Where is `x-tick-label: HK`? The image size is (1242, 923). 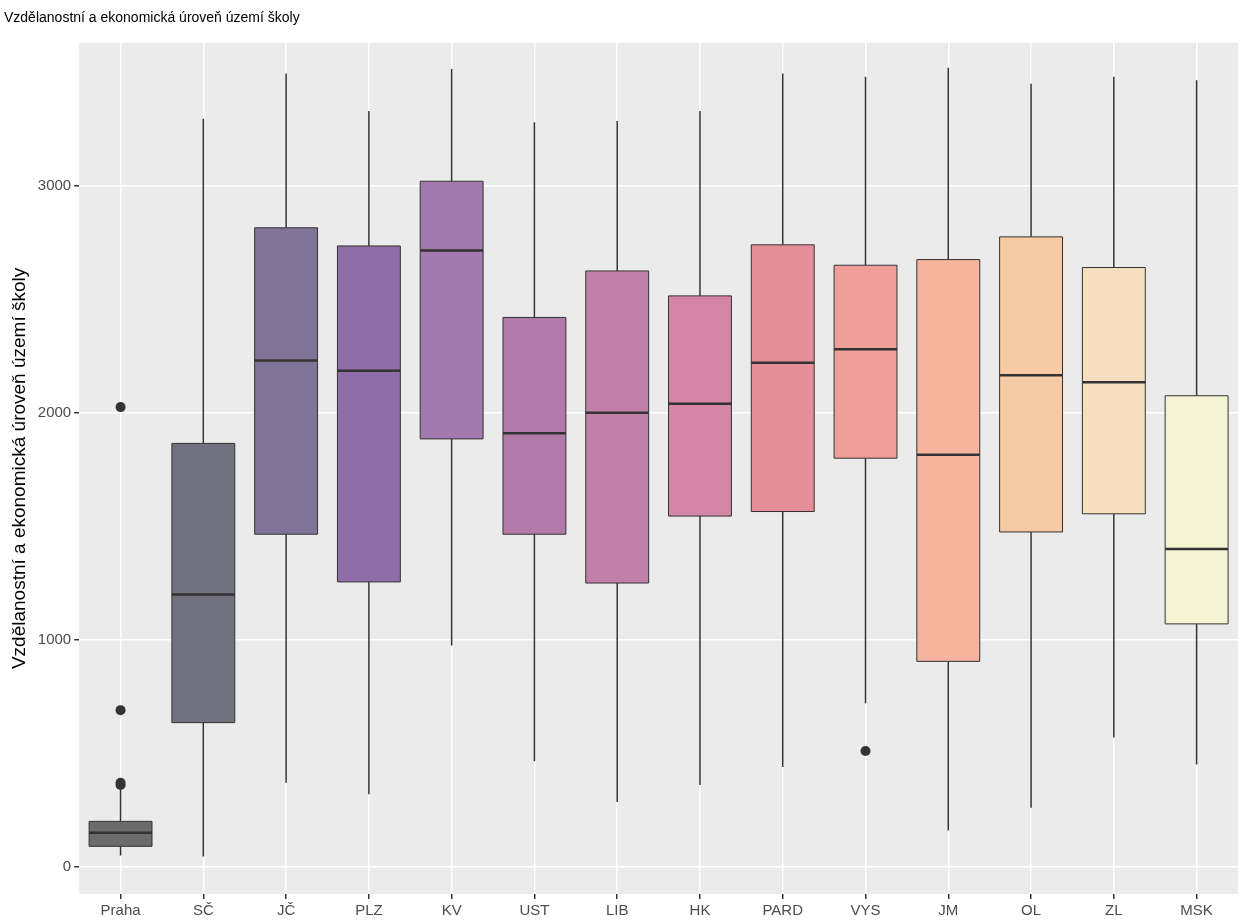 x-tick-label: HK is located at coordinates (700, 910).